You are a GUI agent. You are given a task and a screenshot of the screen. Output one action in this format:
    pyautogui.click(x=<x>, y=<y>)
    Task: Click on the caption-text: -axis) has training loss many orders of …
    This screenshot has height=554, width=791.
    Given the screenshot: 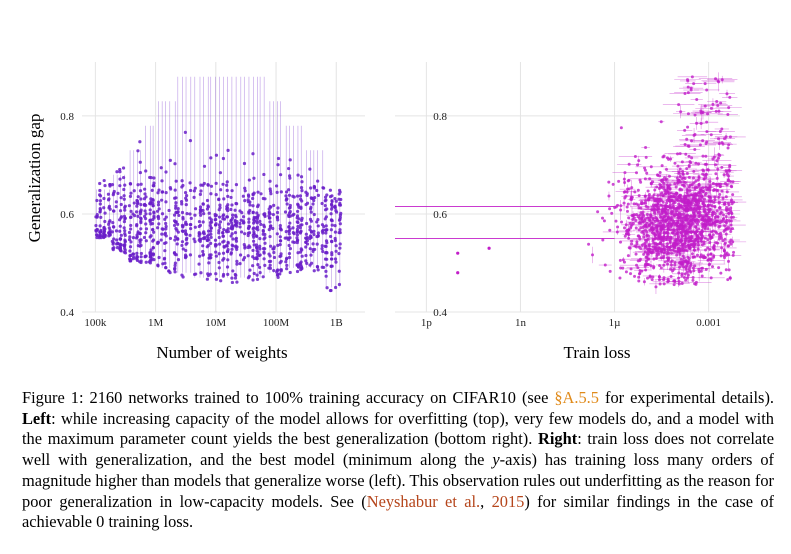 What is the action you would take?
    pyautogui.click(x=398, y=480)
    